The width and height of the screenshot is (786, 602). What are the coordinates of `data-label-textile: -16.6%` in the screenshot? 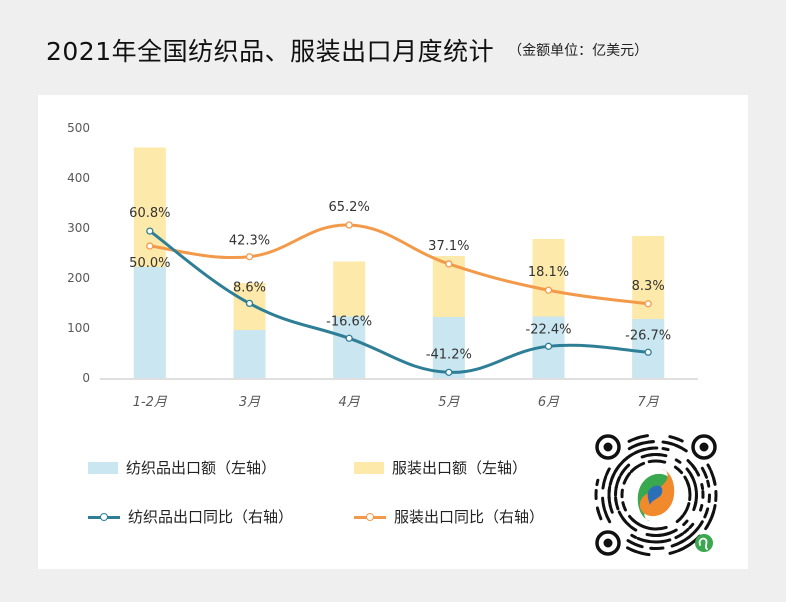 It's located at (349, 321).